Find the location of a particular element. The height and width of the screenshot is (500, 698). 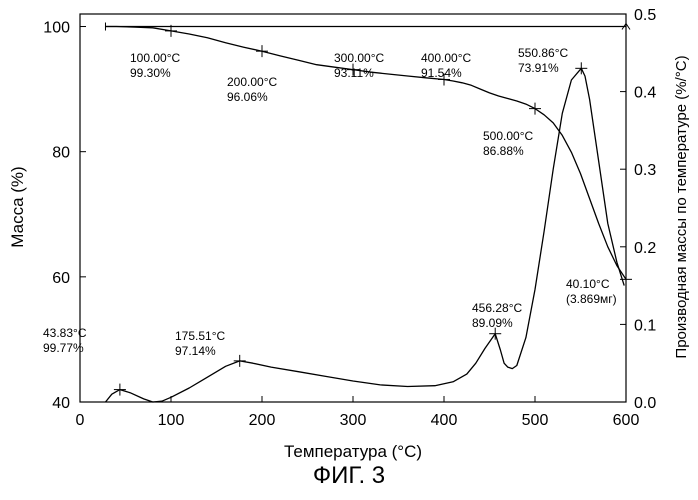

annotation-value: 89.09% is located at coordinates (492, 323).